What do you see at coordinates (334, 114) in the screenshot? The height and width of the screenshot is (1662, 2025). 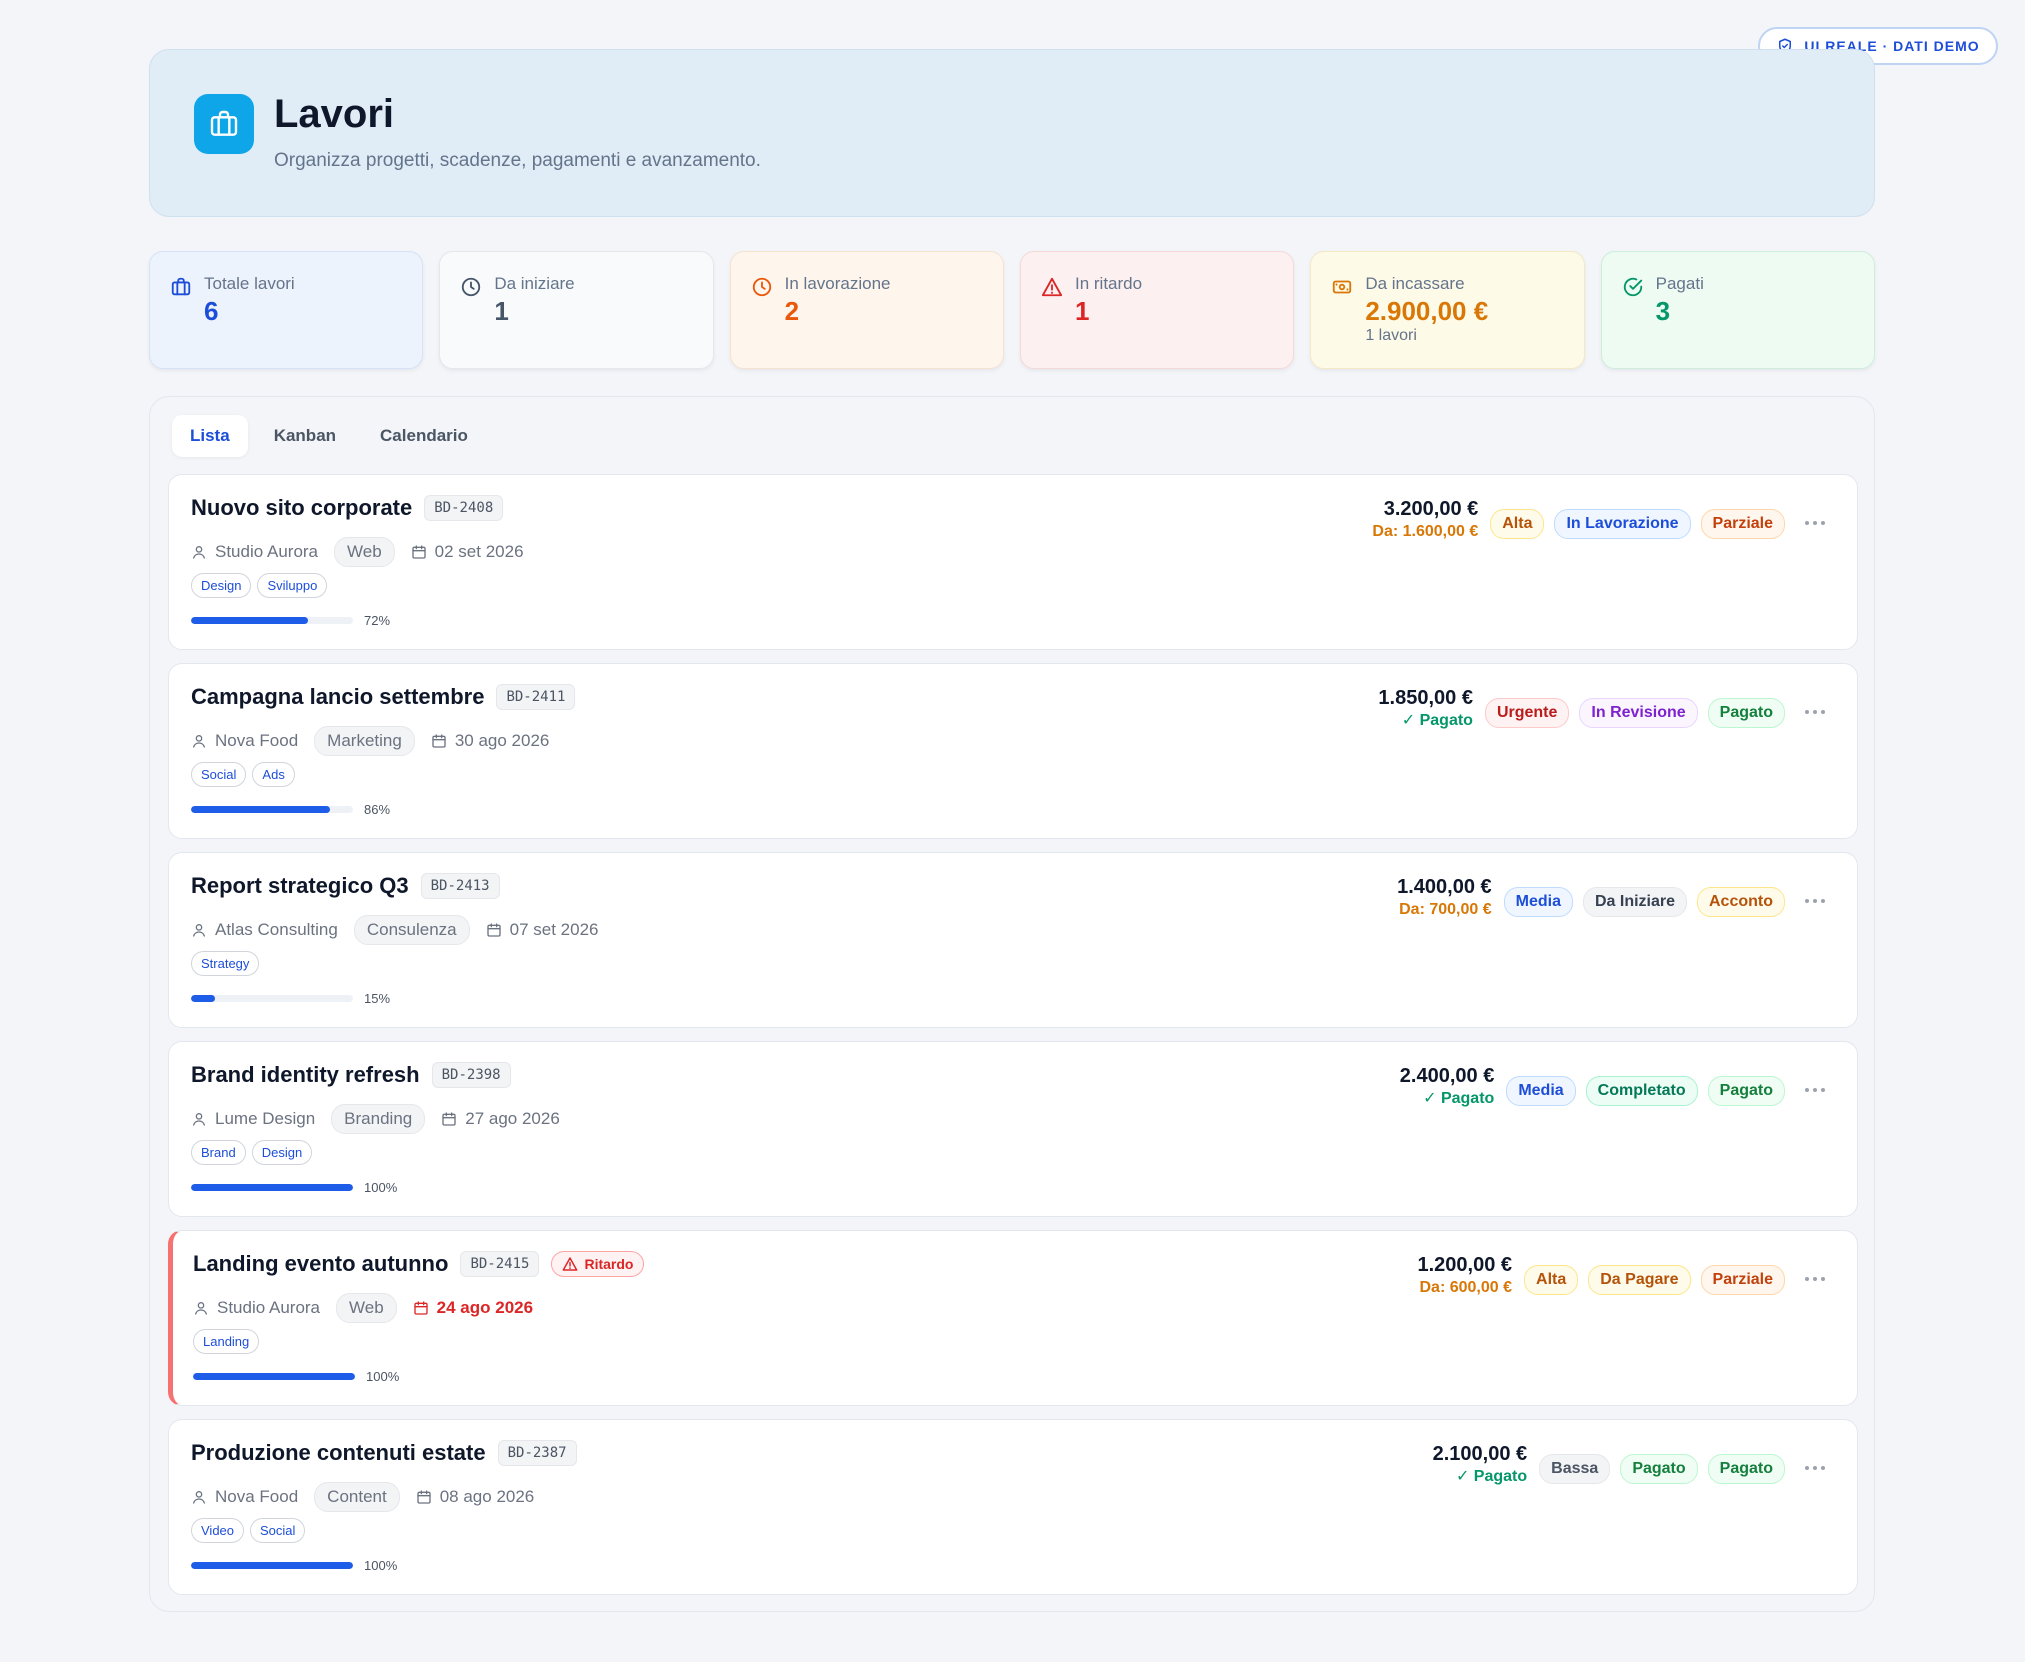 I see `page-title: Lavori` at bounding box center [334, 114].